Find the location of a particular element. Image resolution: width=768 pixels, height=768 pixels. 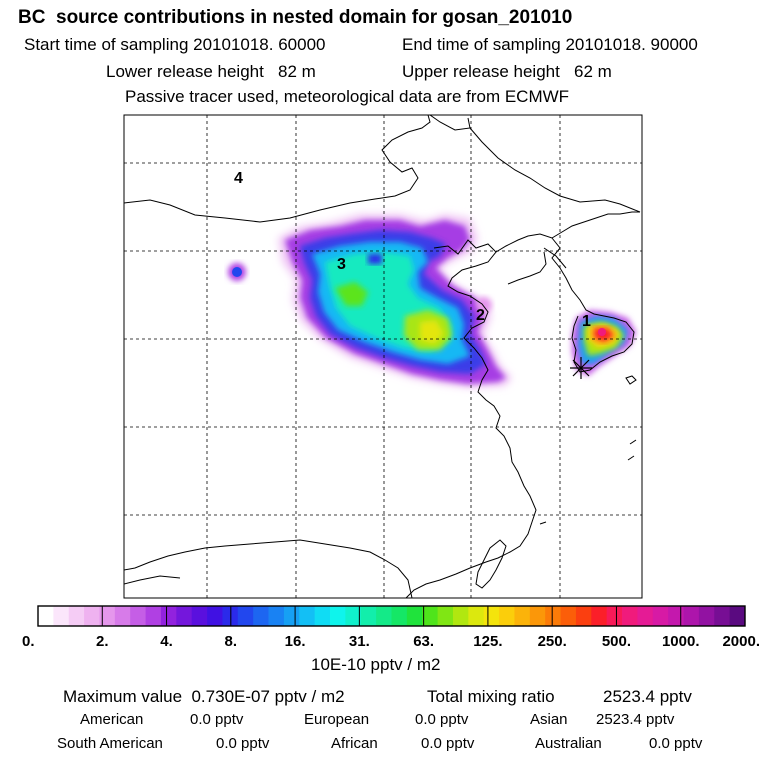

concentration-plume is located at coordinates (370, 301).